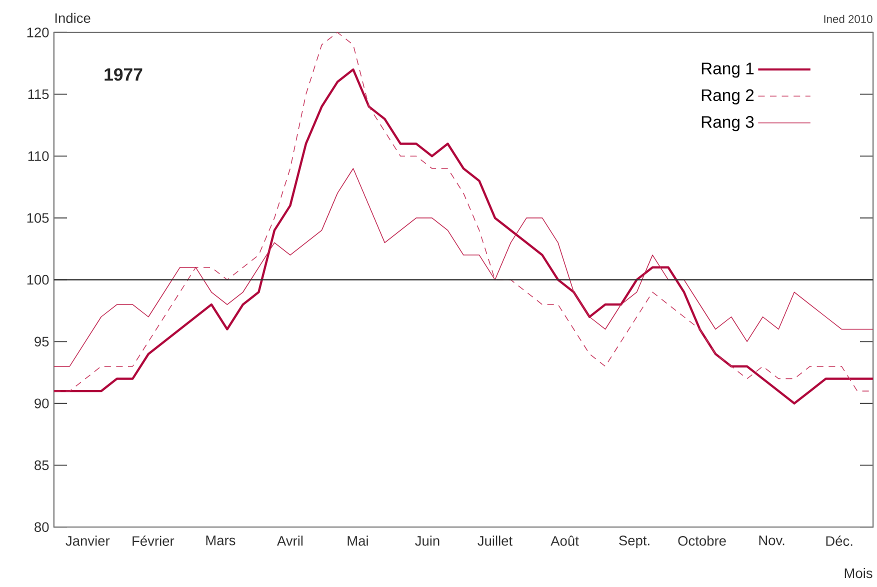 The image size is (877, 587). I want to click on x-tick-label: Août, so click(564, 541).